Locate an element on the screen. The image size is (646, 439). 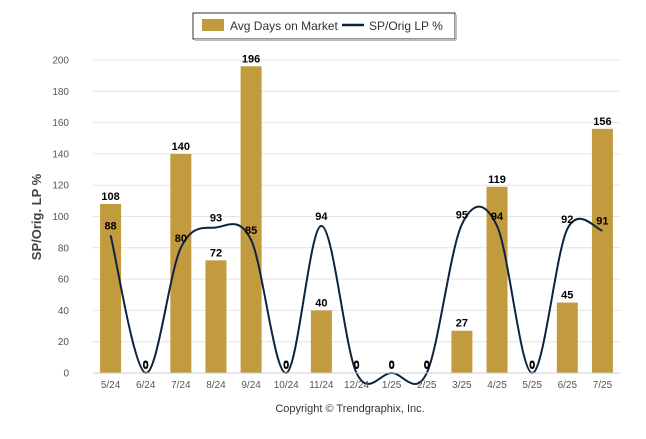
y-tick-label: 100 is located at coordinates (60, 217).